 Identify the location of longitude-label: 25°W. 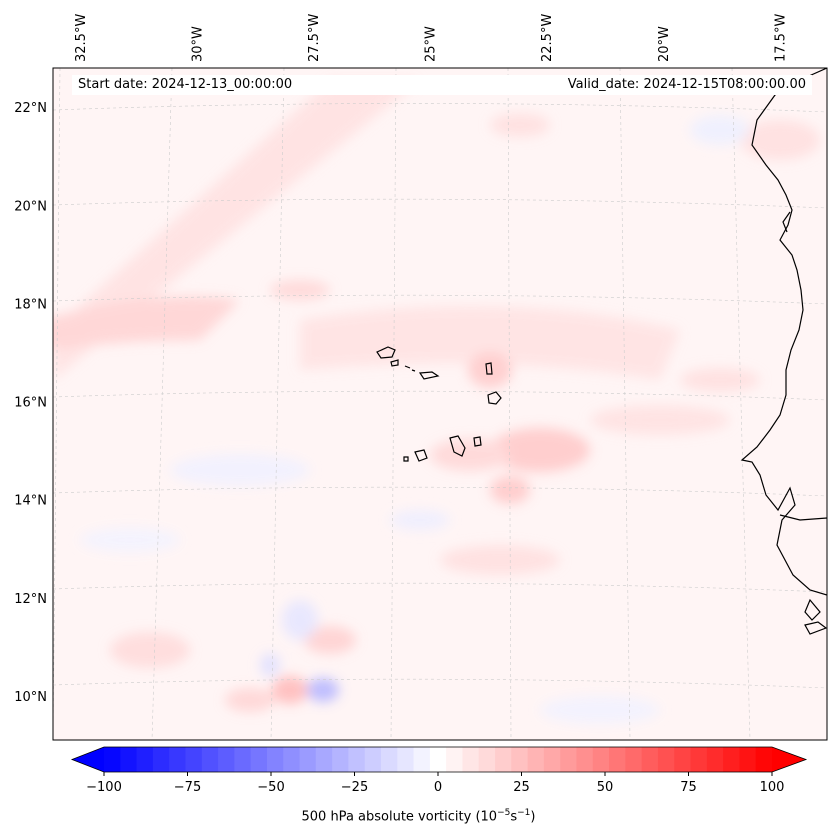
(431, 44).